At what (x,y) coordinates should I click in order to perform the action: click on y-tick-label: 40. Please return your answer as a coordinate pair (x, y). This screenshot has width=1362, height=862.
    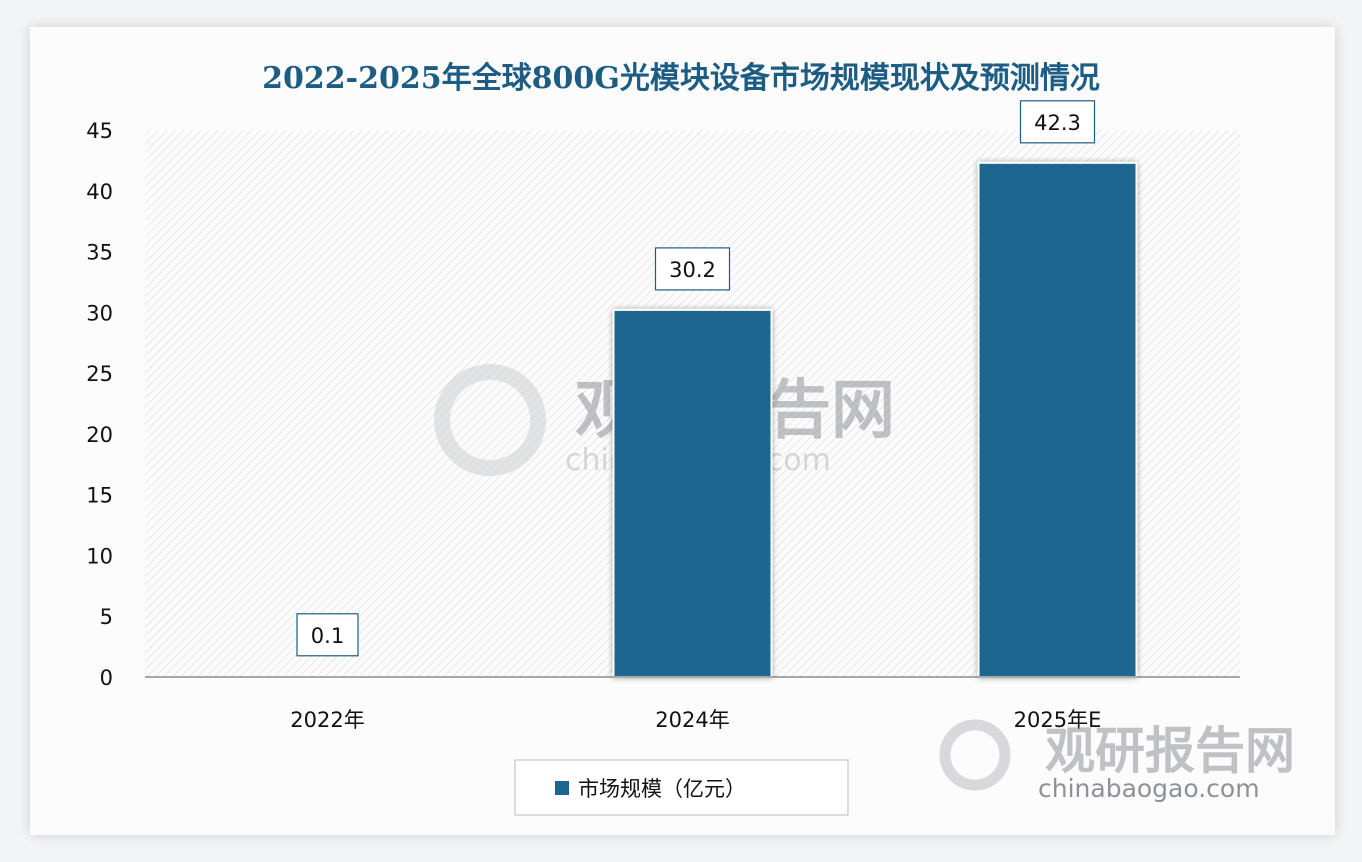
    Looking at the image, I should click on (99, 192).